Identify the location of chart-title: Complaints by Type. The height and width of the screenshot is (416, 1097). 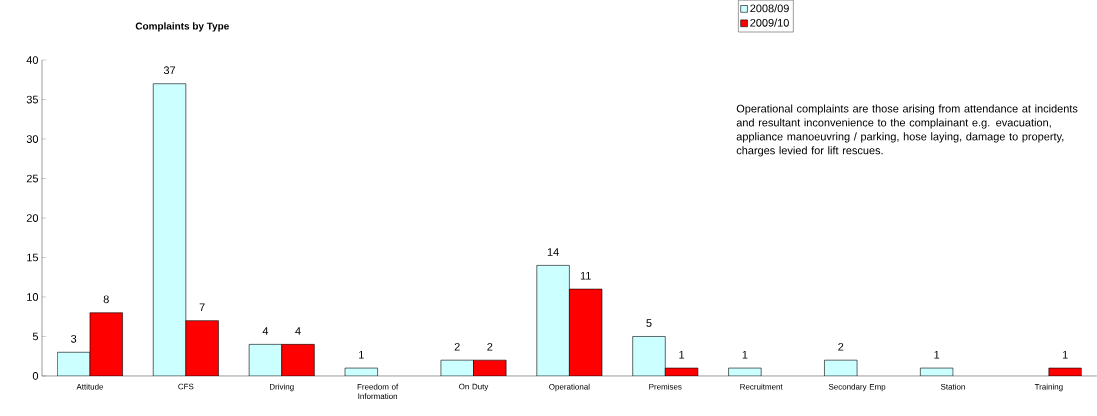
(182, 27).